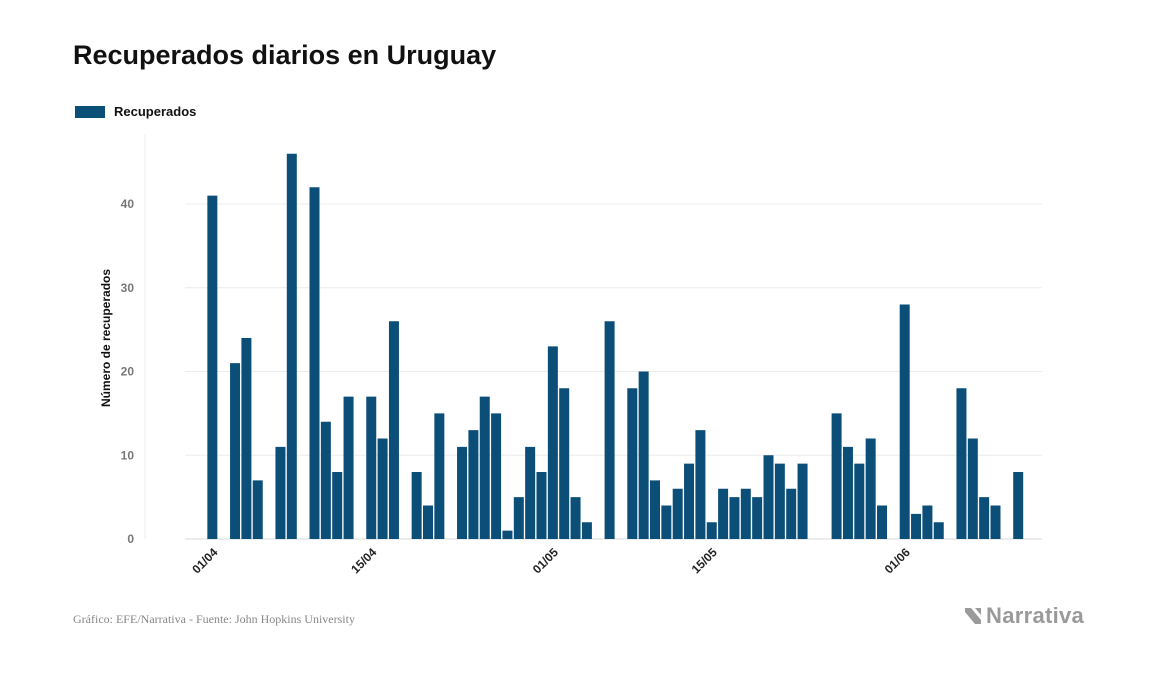  What do you see at coordinates (130, 539) in the screenshot?
I see `y-tick-label: 0` at bounding box center [130, 539].